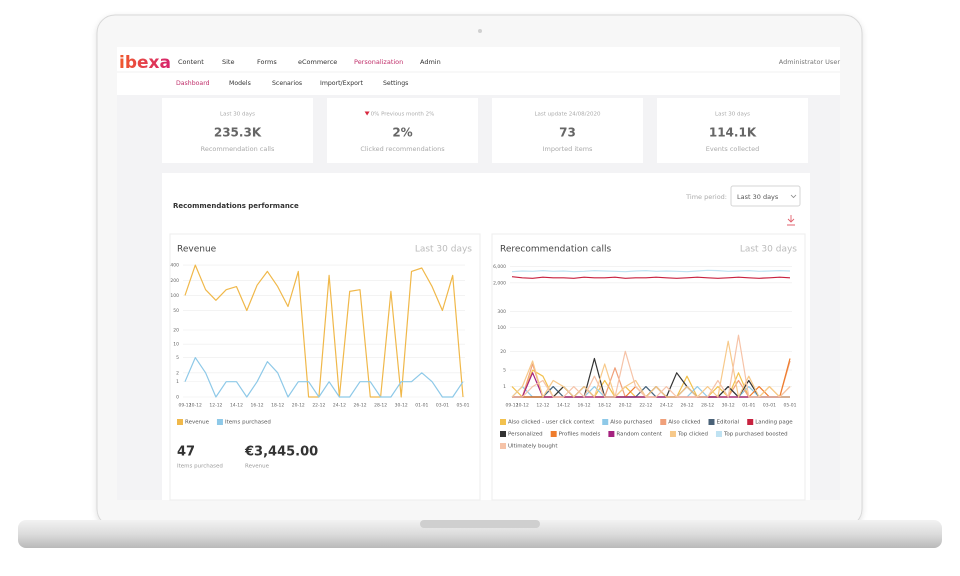  I want to click on legend-label: Also clicked - user click context, so click(551, 423).